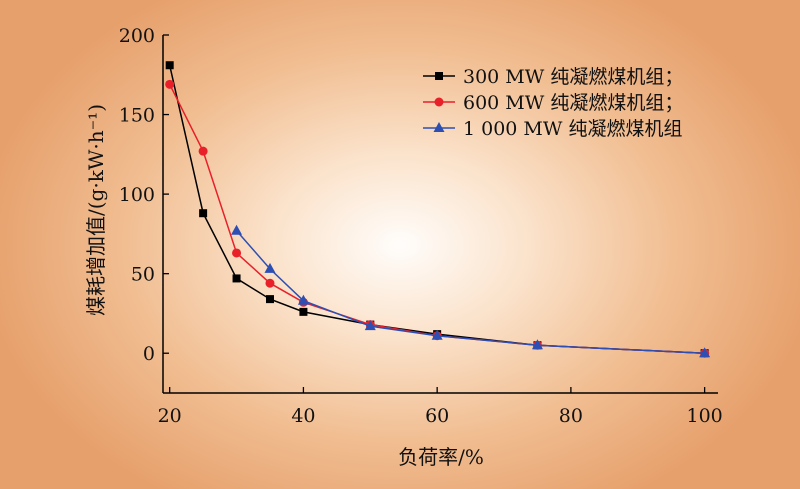 The image size is (800, 489). I want to click on y-axis-title: 煤耗增加值/(g·kW·h⁻¹), so click(96, 210).